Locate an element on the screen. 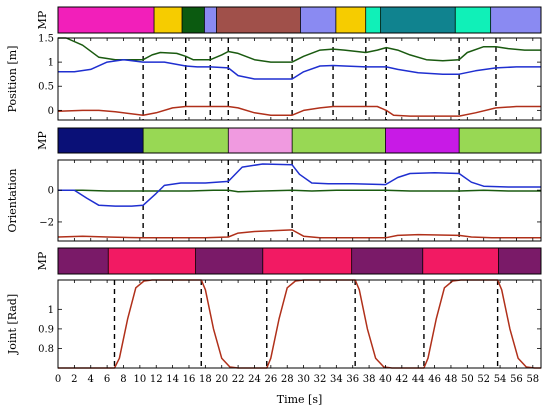  x-tick-label-16: 32 is located at coordinates (320, 379).